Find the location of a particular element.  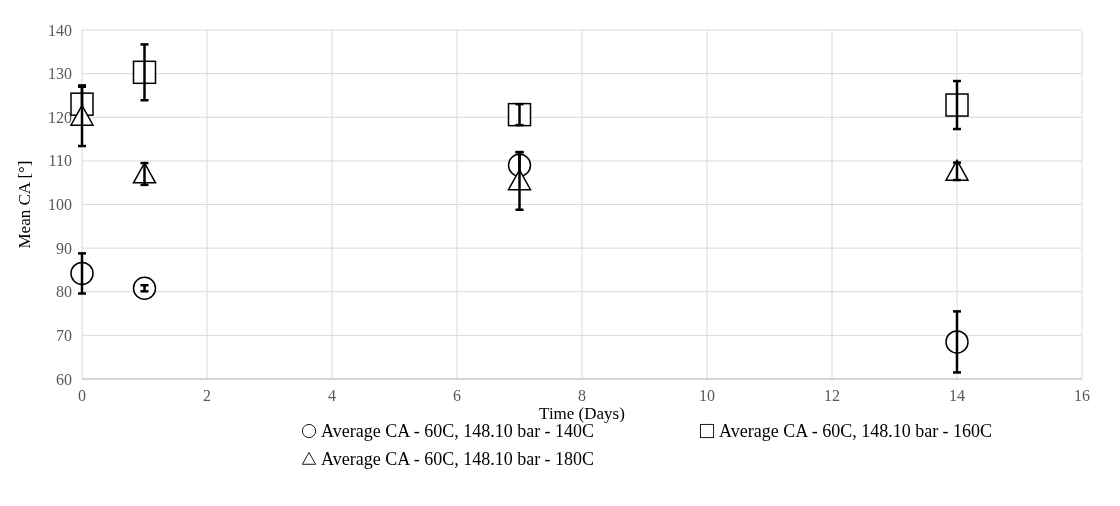

legend-label: Average CA - 60C, 148.10 bar - 180C is located at coordinates (458, 459).